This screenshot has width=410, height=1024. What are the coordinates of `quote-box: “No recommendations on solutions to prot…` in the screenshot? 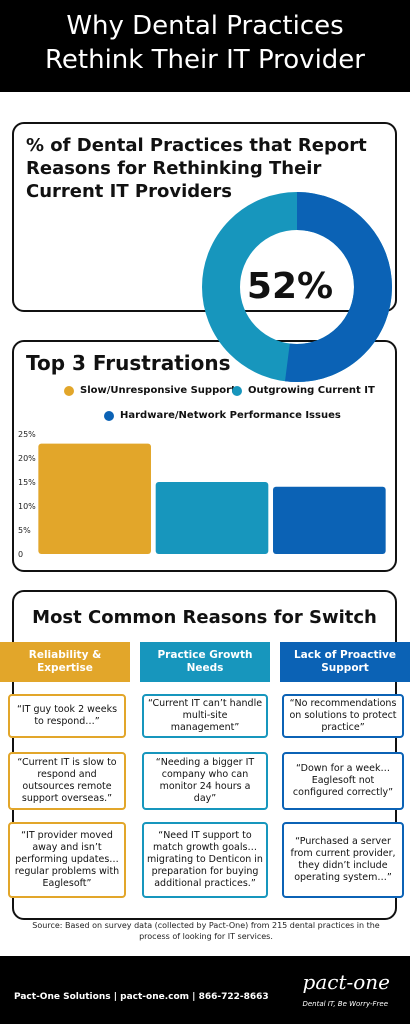 It's located at (343, 716).